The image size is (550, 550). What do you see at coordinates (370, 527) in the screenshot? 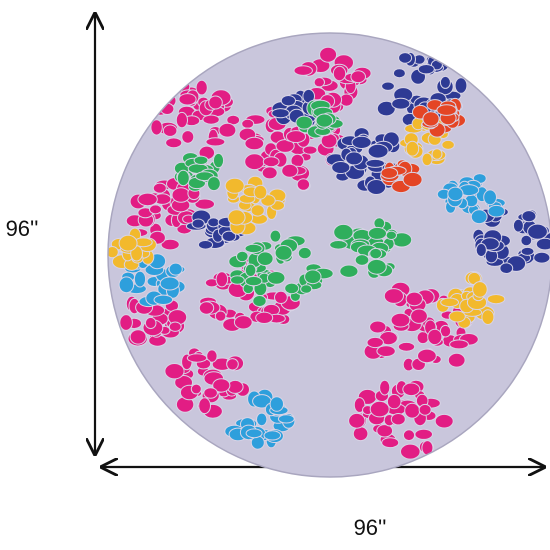
I see `width-label: 96''` at bounding box center [370, 527].